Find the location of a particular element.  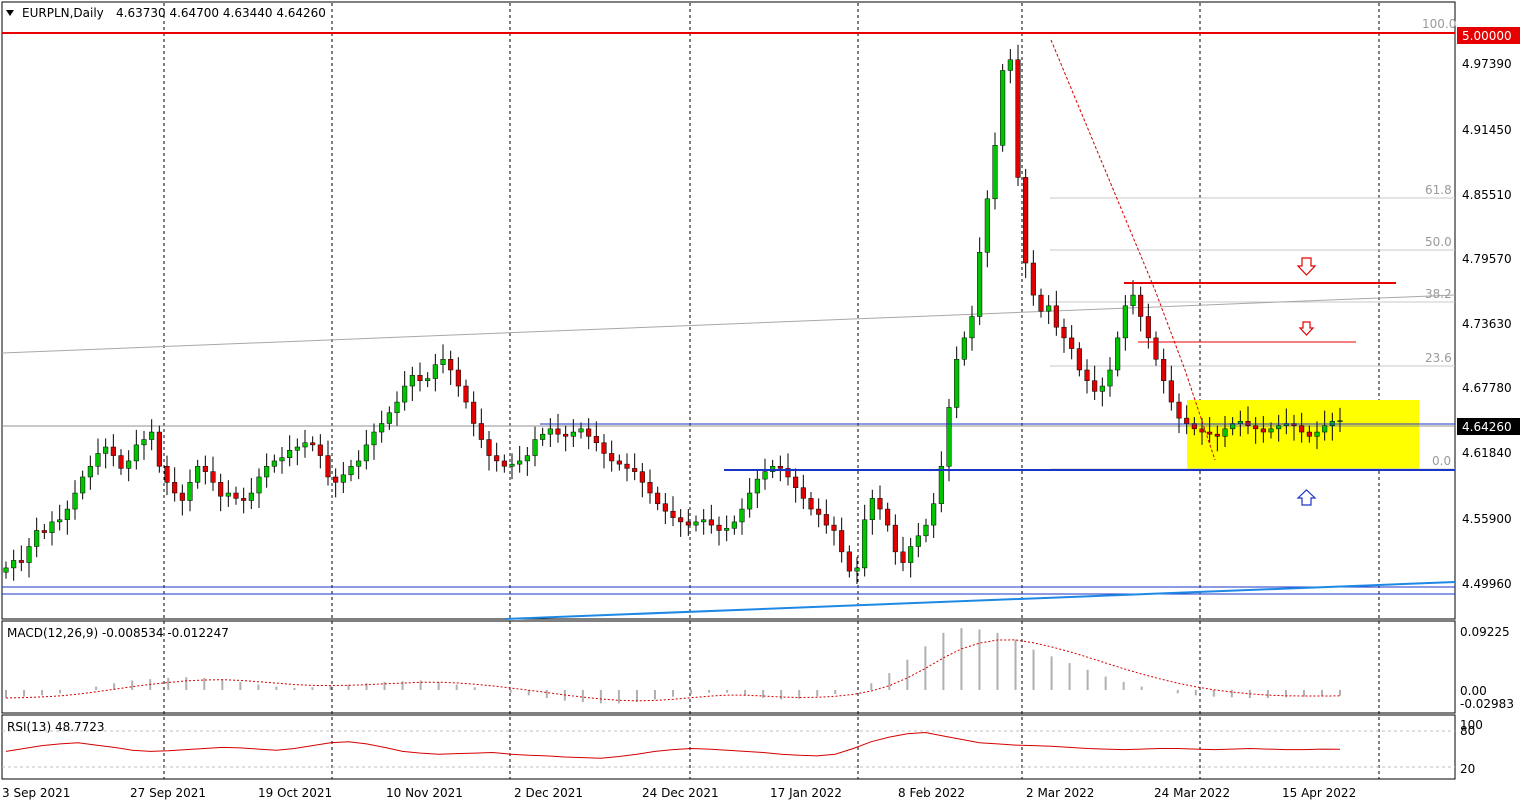

macd-label: MACD(12,26,9) -0.008534 -0.012247 is located at coordinates (118, 633).